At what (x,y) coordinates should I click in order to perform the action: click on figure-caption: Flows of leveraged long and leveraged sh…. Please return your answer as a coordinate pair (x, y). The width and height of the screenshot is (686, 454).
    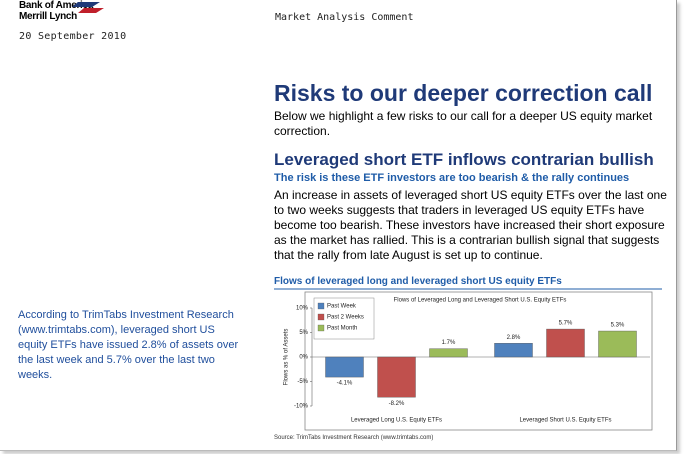
    Looking at the image, I should click on (418, 281).